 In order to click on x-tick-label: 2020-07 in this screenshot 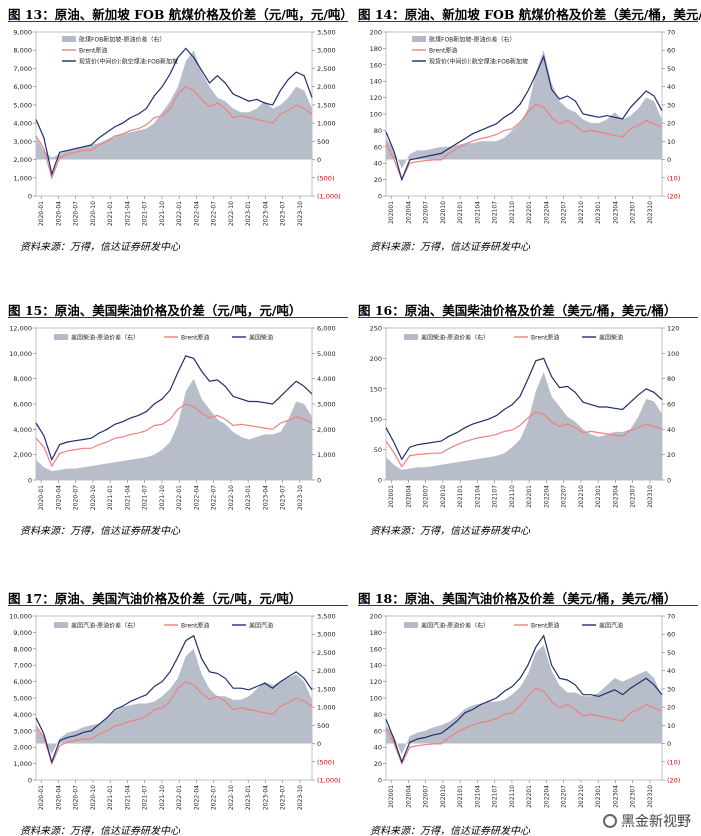, I will do `click(76, 497)`.